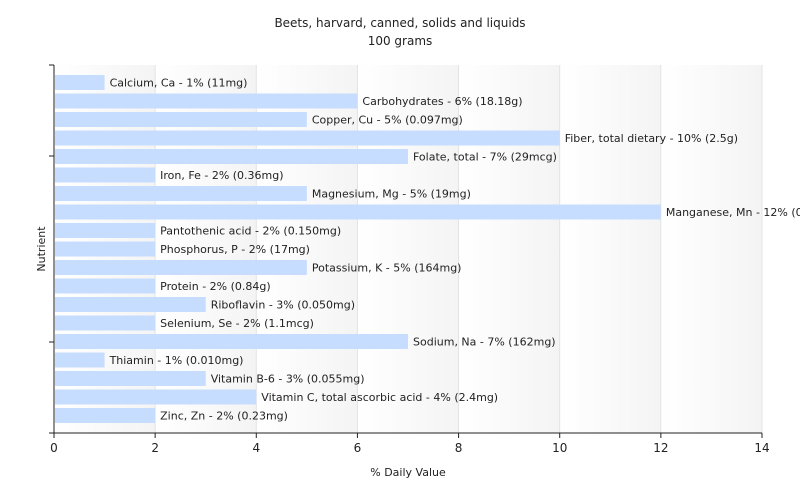 This screenshot has height=500, width=800. What do you see at coordinates (215, 286) in the screenshot?
I see `bar-label: Protein - 2% (0.84g)` at bounding box center [215, 286].